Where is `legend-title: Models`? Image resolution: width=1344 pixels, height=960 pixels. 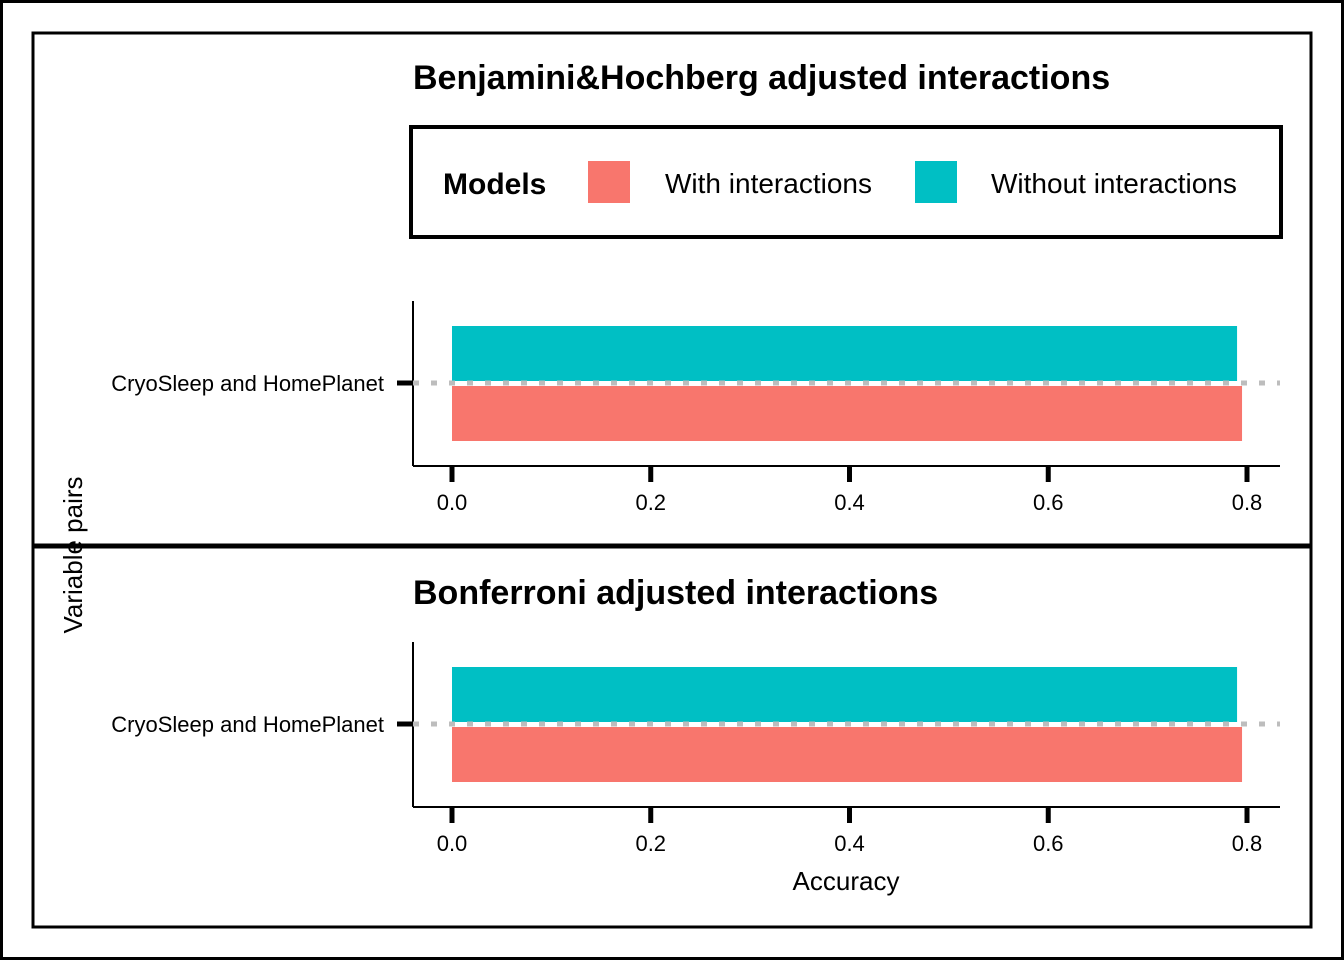
legend-title: Models is located at coordinates (494, 184).